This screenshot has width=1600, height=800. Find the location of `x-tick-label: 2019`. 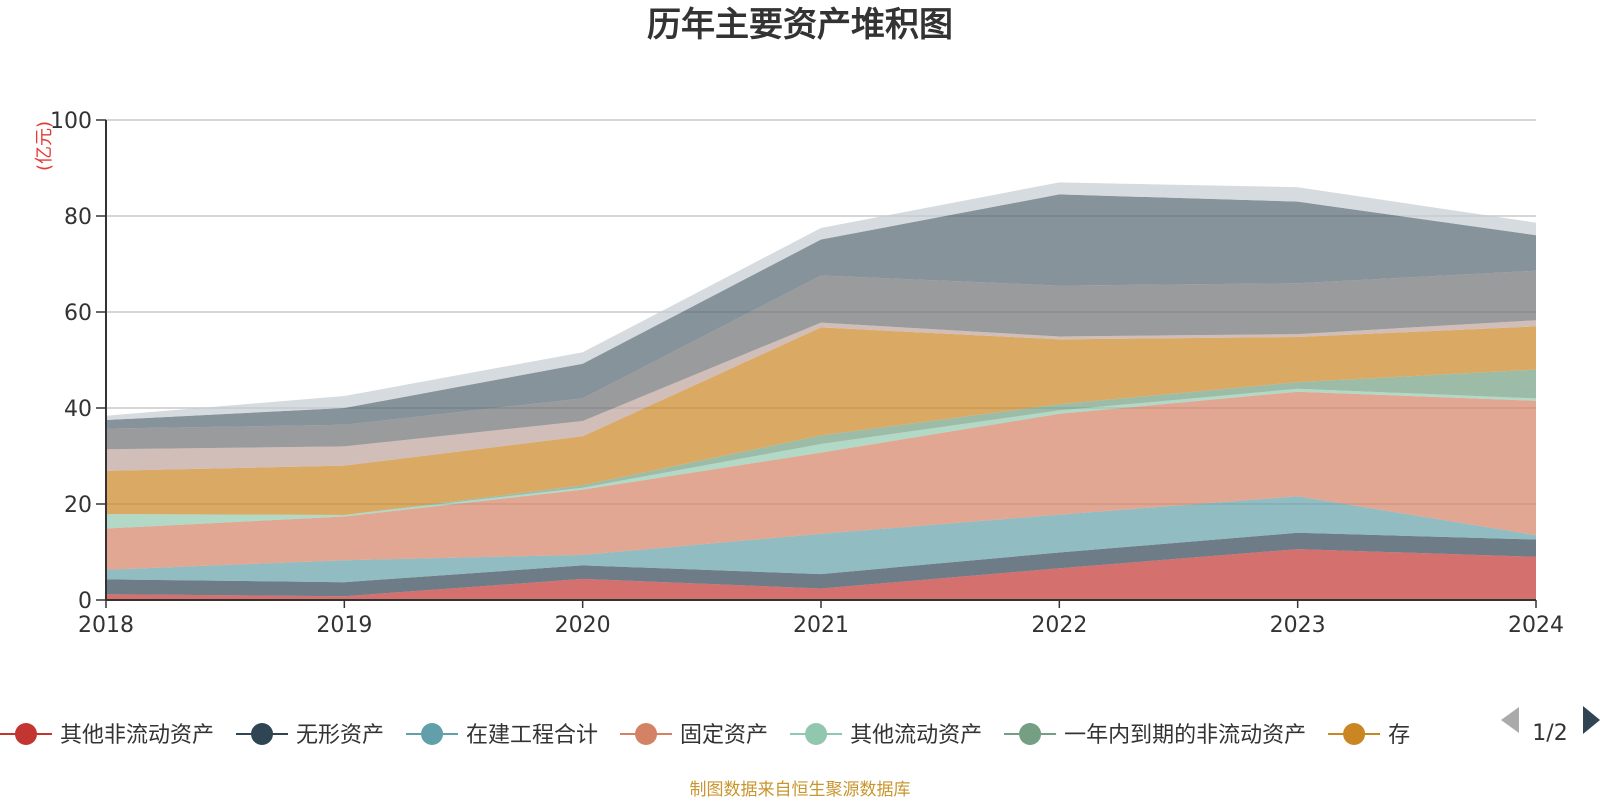

x-tick-label: 2019 is located at coordinates (344, 625).